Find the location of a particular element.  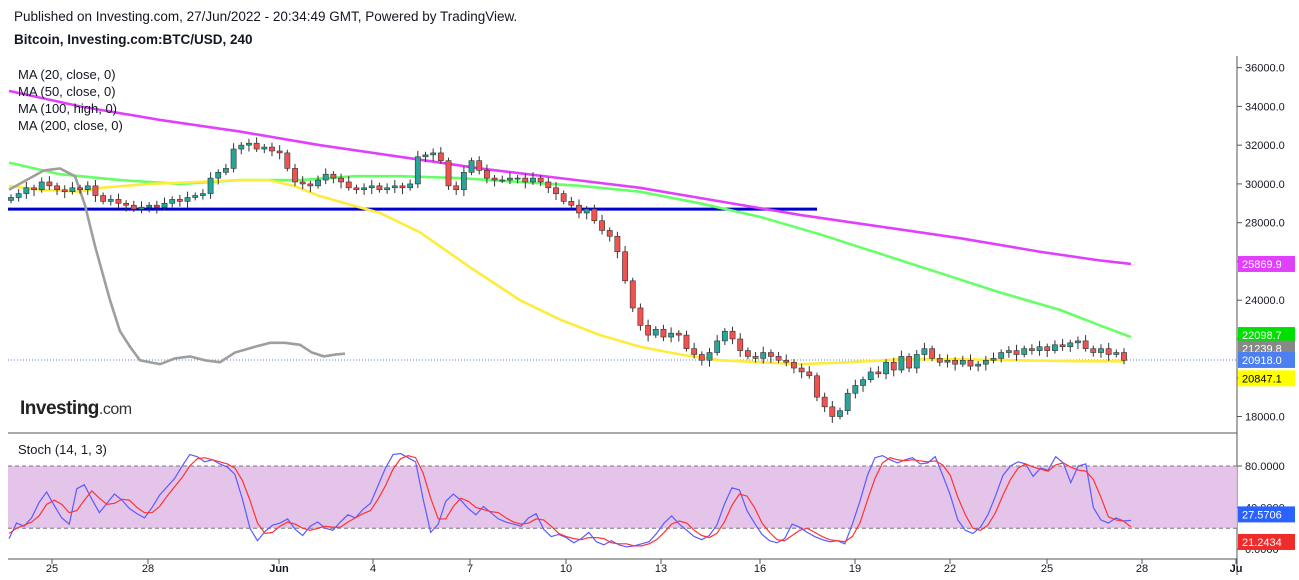

x-tick-label: 22 is located at coordinates (950, 569).